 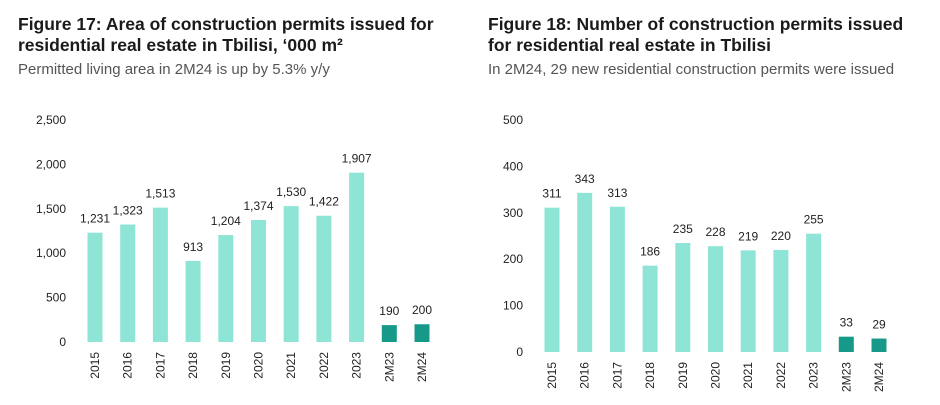 What do you see at coordinates (193, 247) in the screenshot?
I see `value-label: 913` at bounding box center [193, 247].